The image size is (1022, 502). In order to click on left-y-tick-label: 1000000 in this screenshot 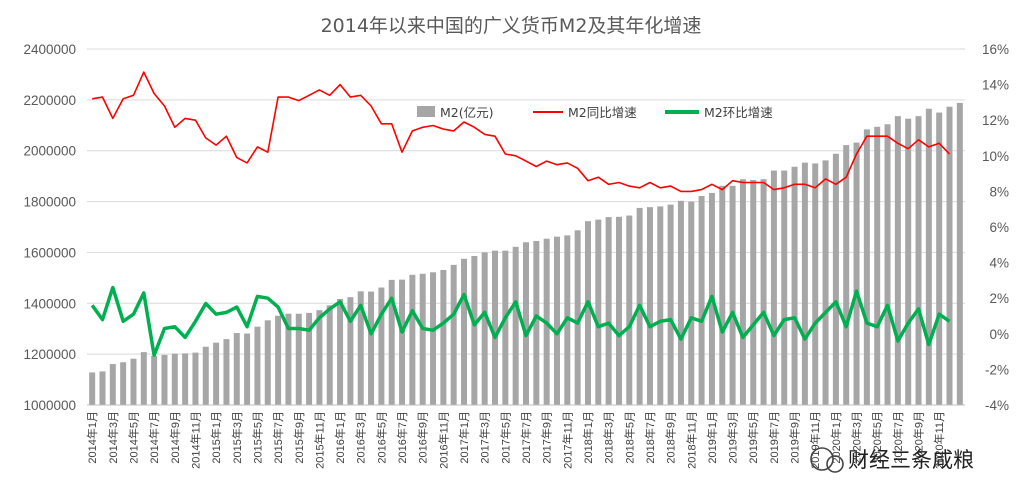, I will do `click(49, 405)`.